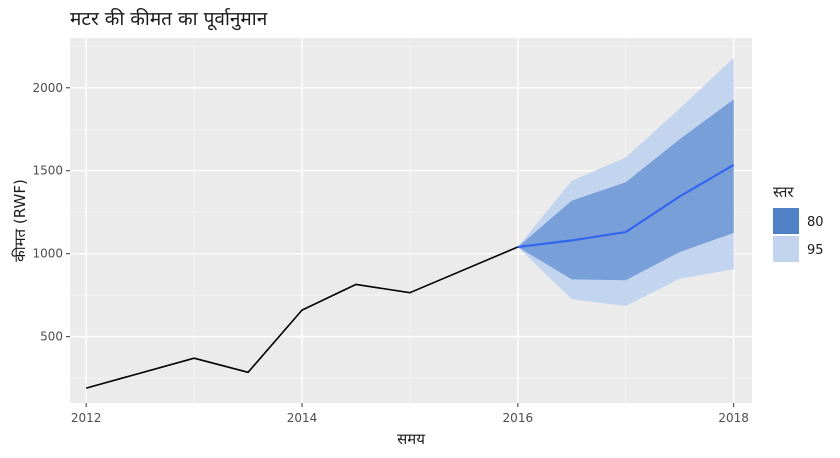 This screenshot has width=840, height=458. I want to click on y-axis: 500 1000 1500 2000, so click(51, 212).